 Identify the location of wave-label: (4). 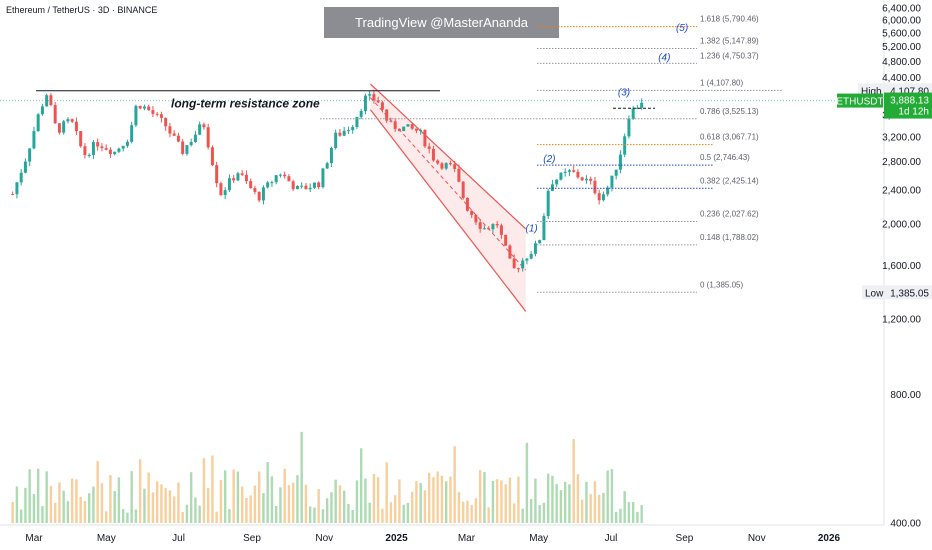
(664, 57).